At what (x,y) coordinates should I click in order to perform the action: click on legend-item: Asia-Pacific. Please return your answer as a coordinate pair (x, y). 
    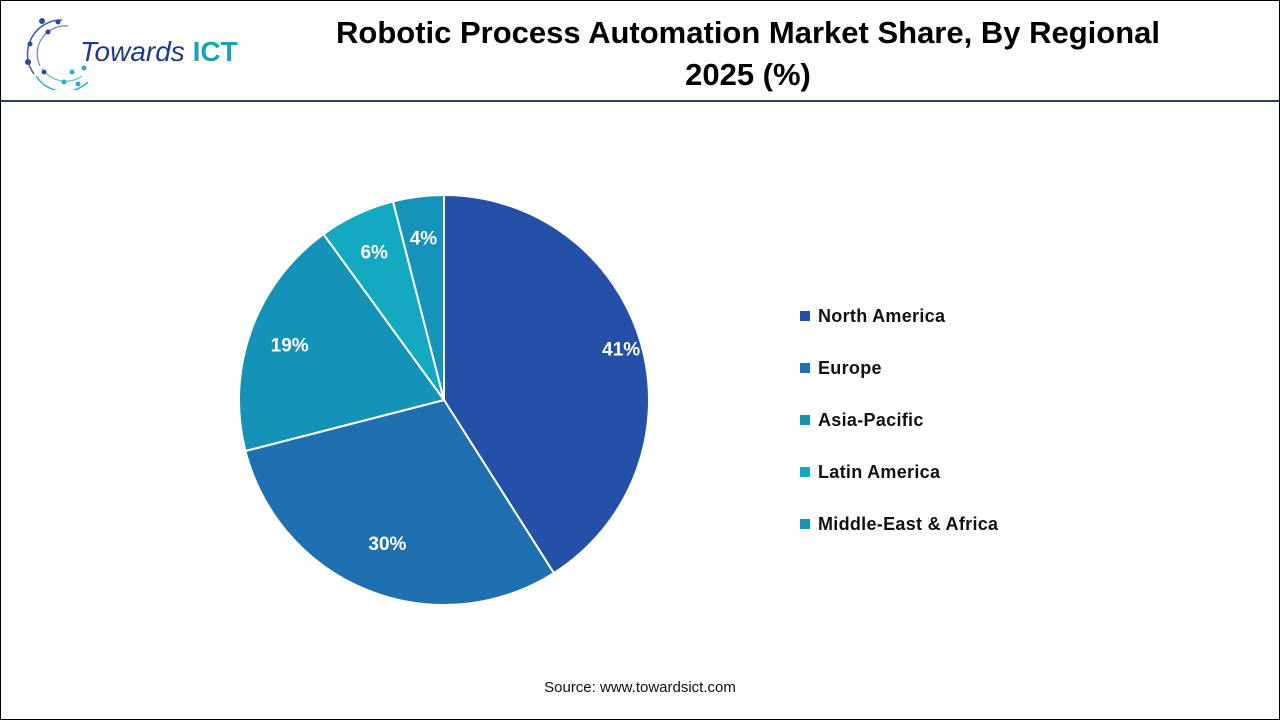
    Looking at the image, I should click on (899, 420).